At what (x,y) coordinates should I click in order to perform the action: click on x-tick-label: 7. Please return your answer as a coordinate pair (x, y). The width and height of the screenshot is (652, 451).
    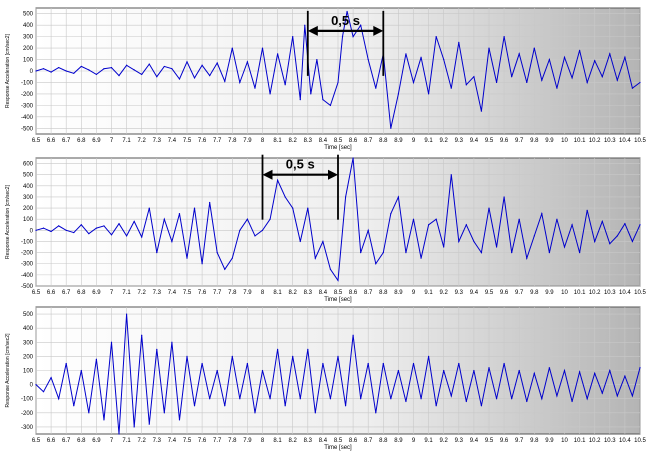
    Looking at the image, I should click on (112, 441).